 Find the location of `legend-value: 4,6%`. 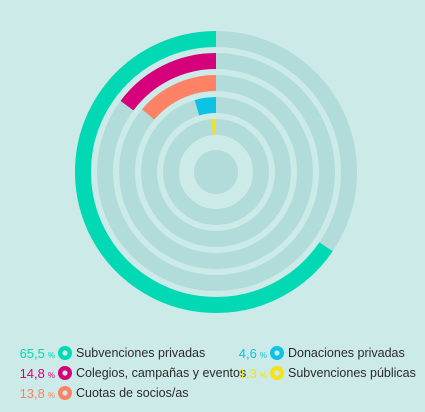

legend-value: 4,6% is located at coordinates (250, 353).